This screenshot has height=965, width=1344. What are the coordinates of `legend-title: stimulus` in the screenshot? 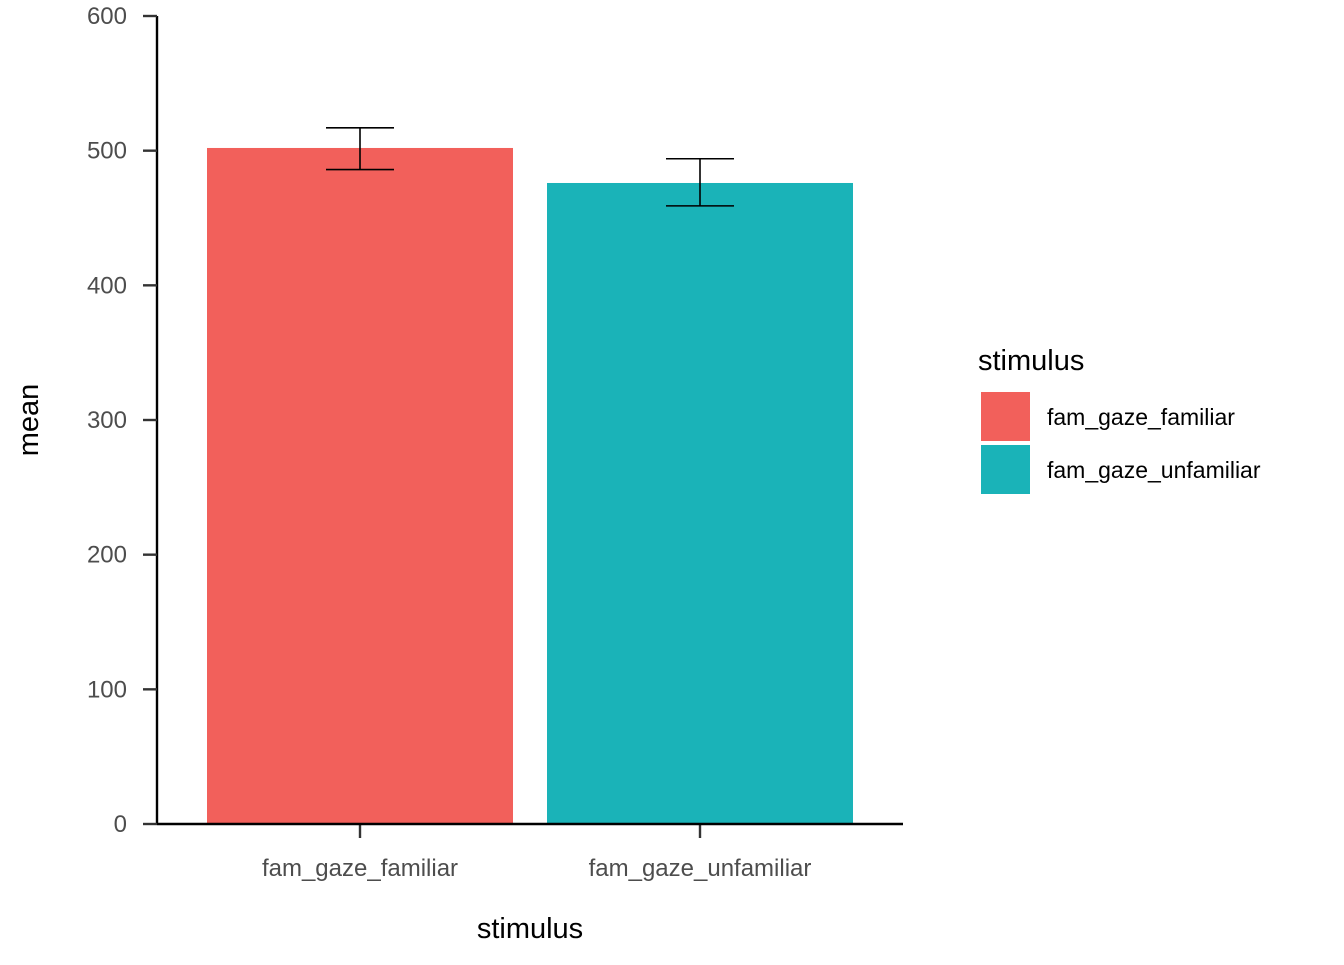 It's located at (1031, 361).